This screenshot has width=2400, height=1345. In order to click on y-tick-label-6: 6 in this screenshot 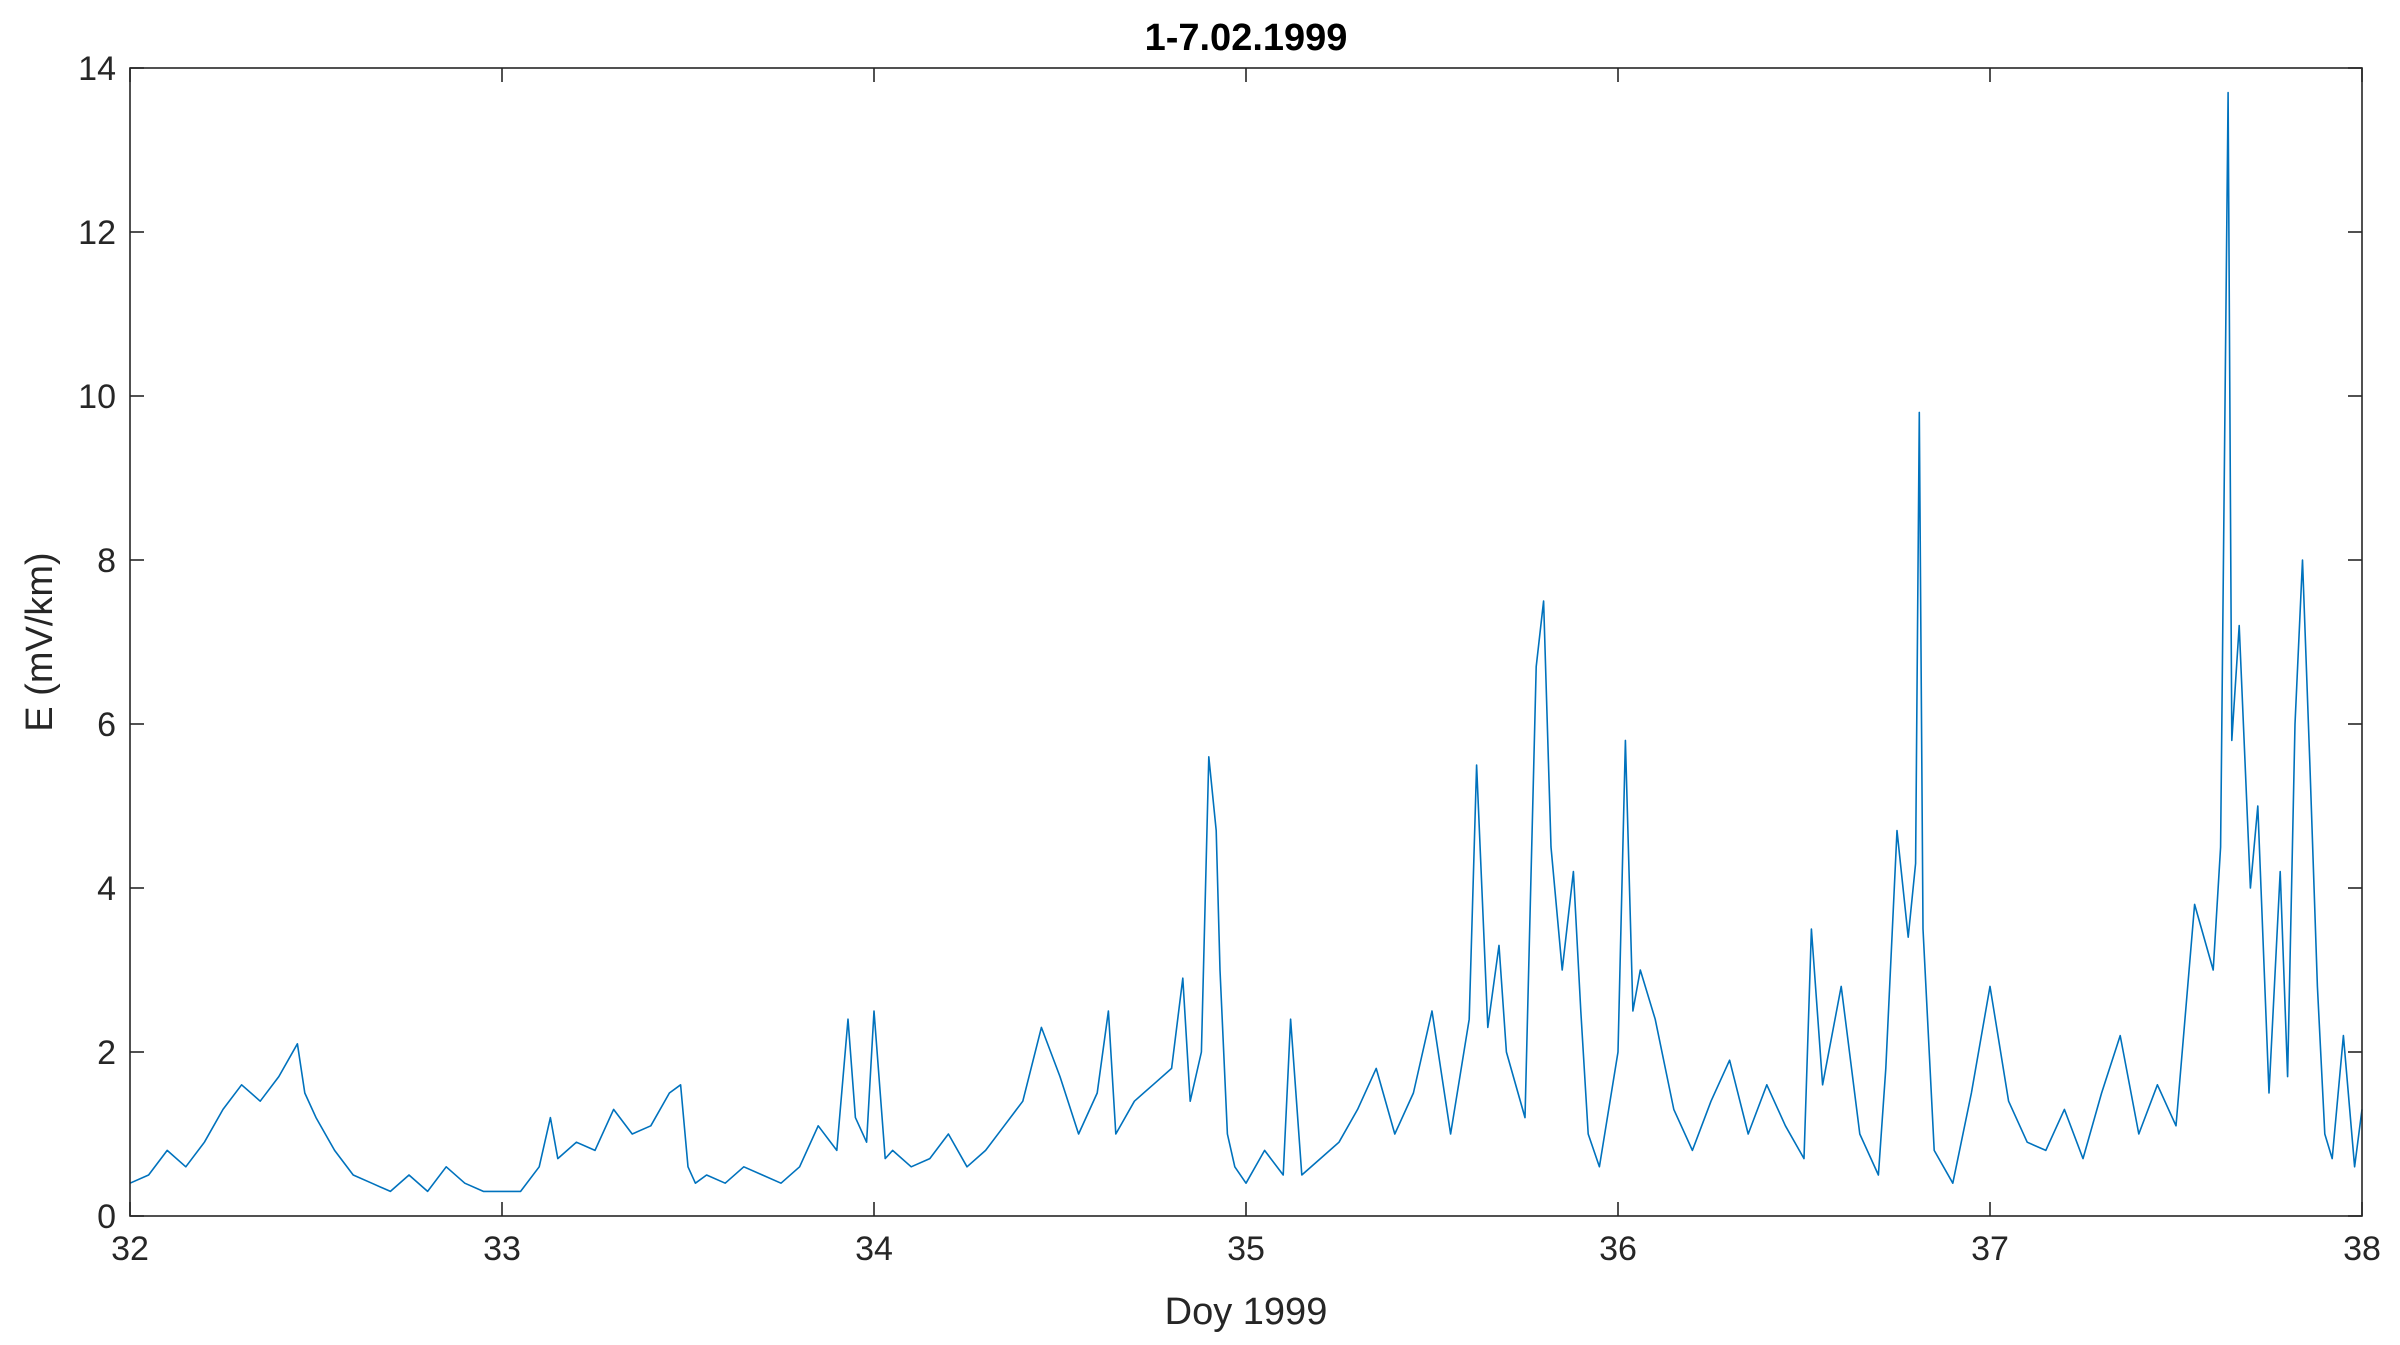, I will do `click(106, 725)`.